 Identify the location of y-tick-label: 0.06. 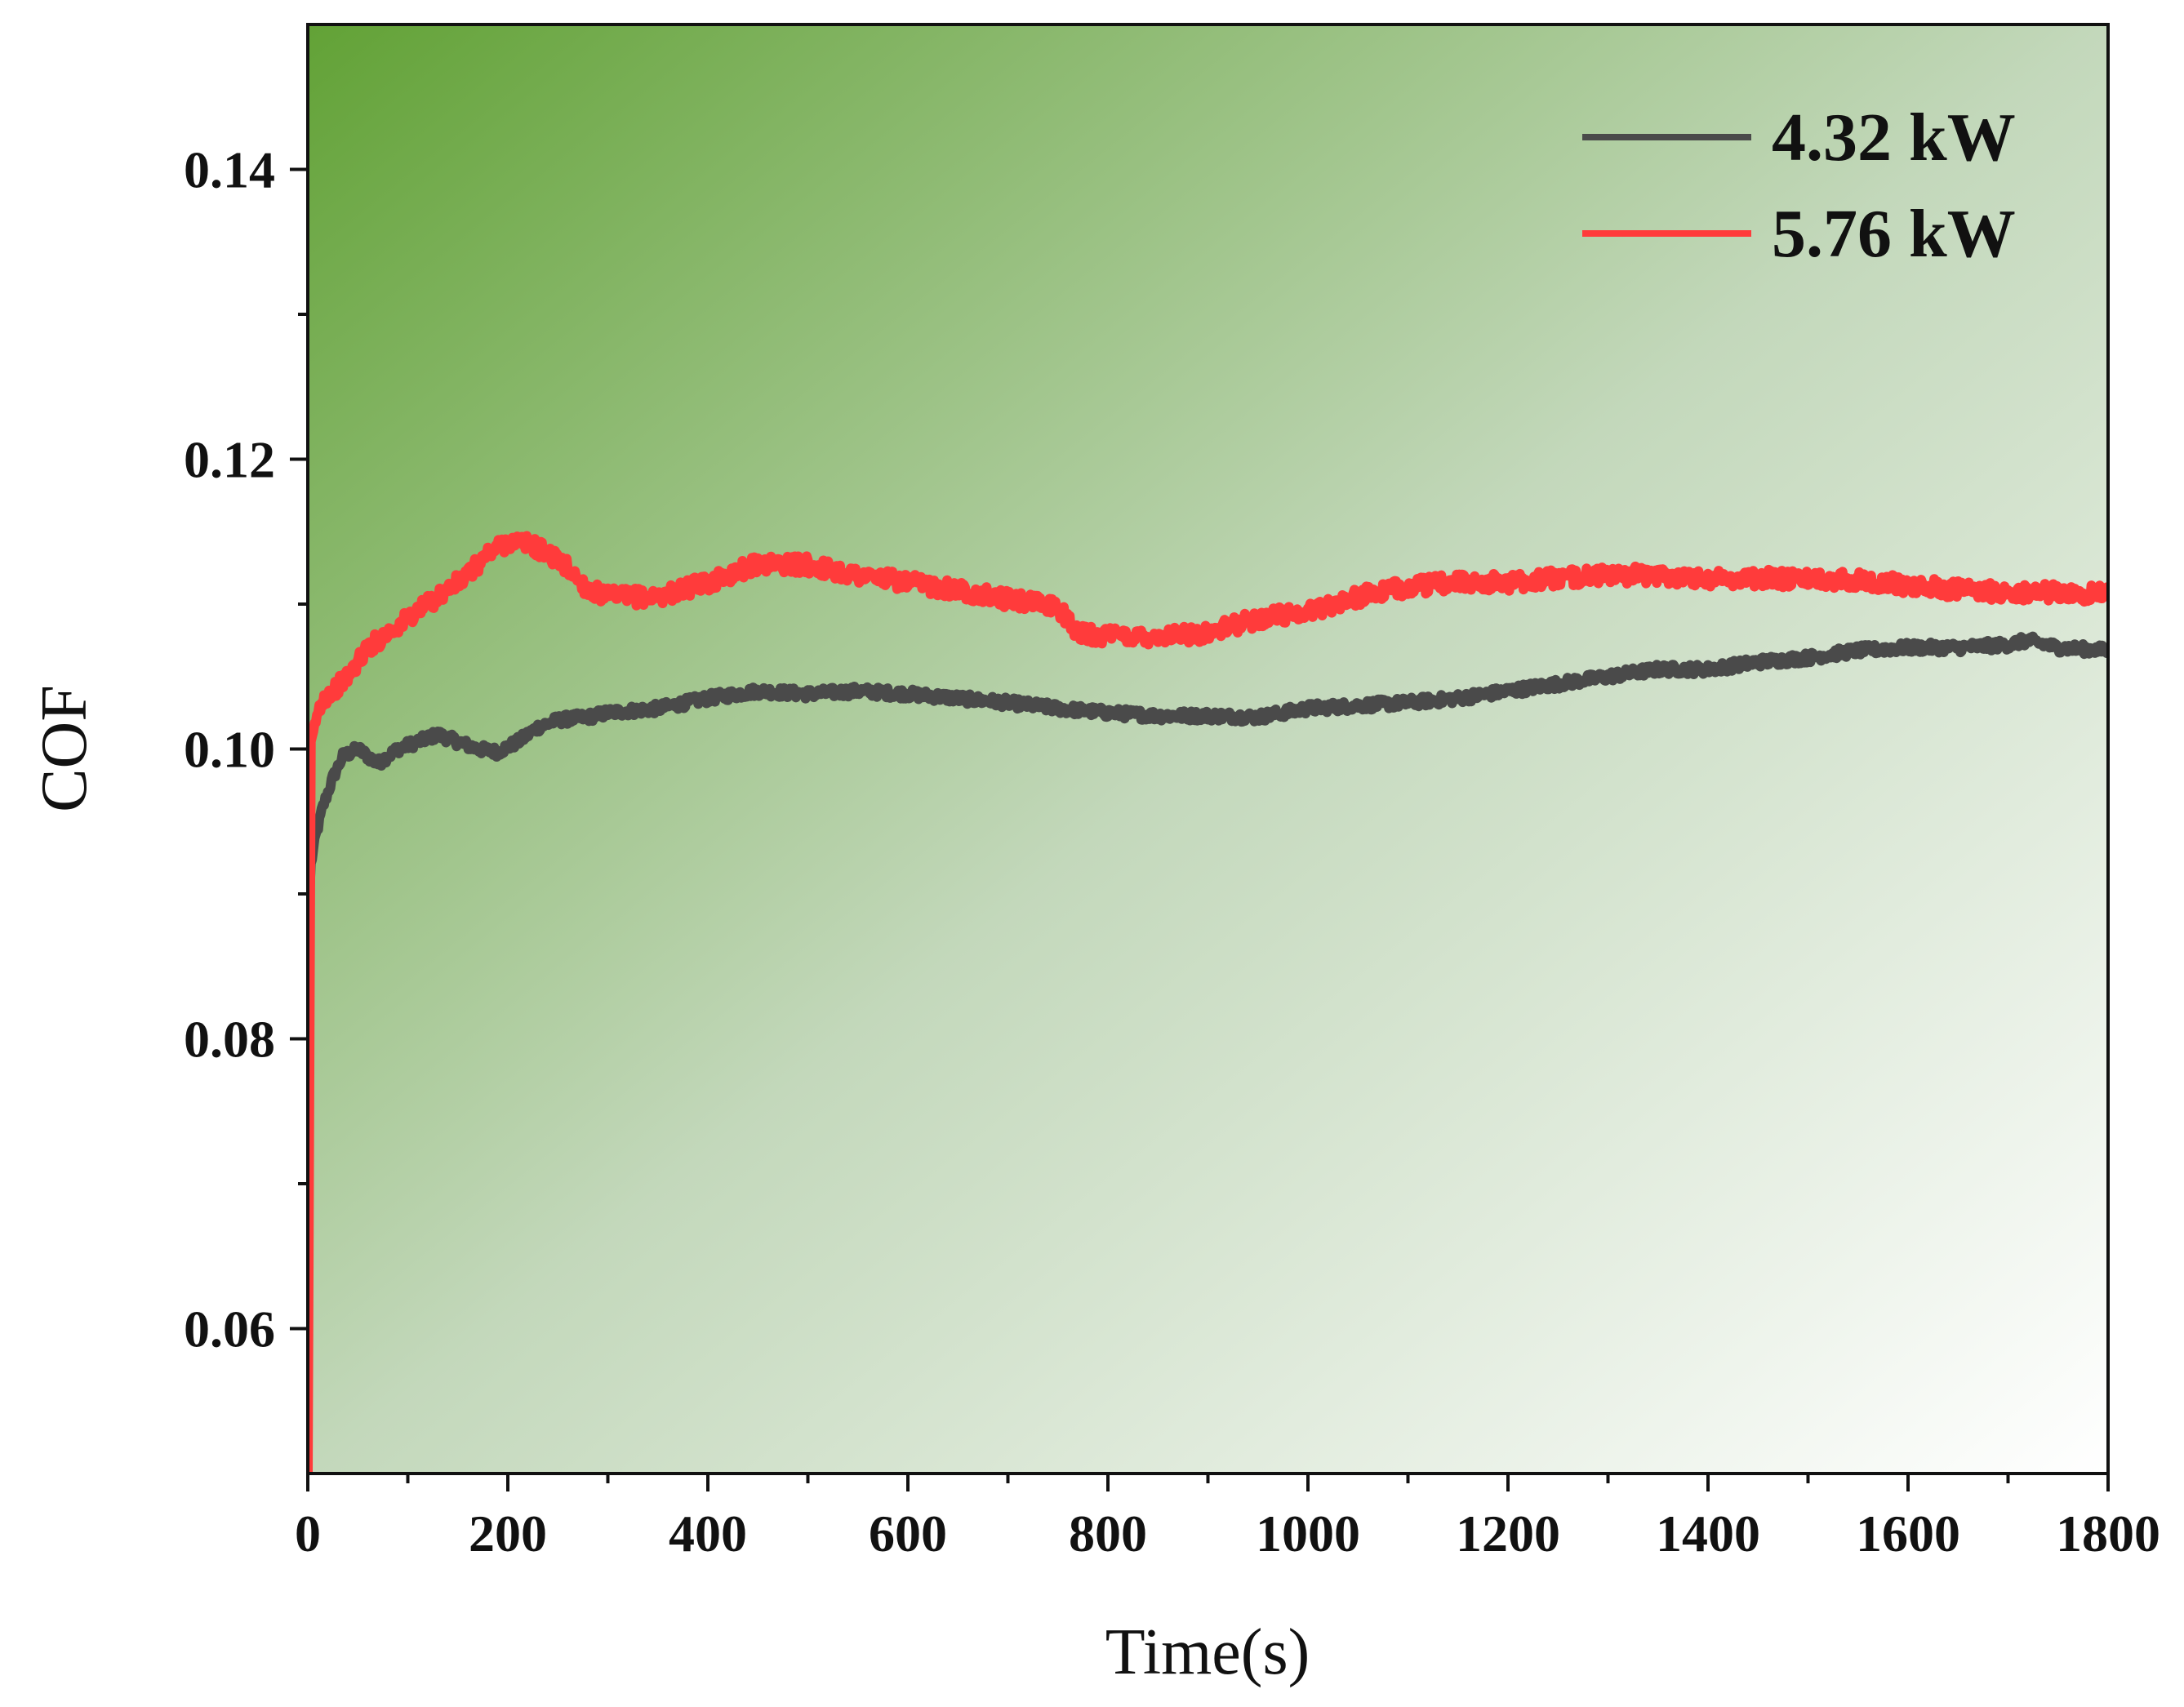
(230, 1329).